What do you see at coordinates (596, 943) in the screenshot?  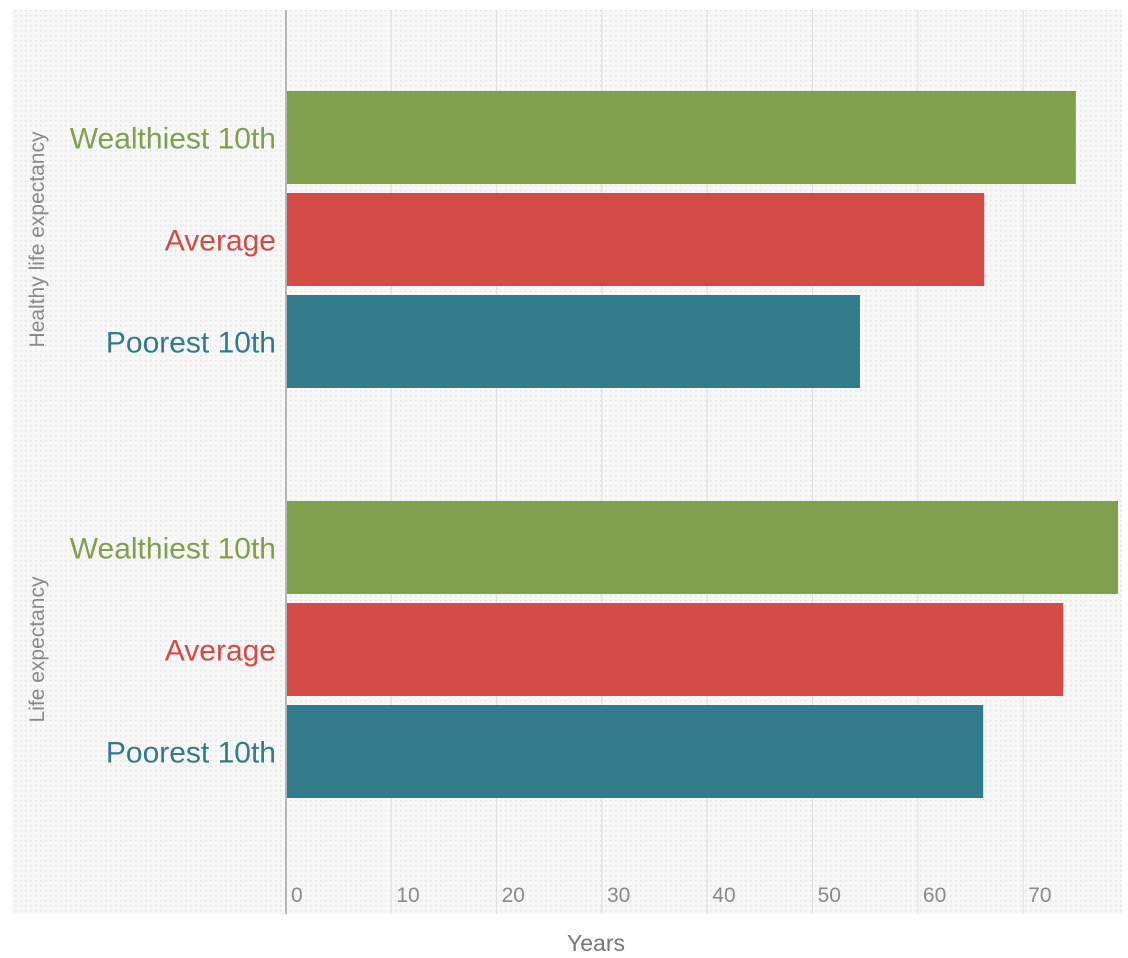 I see `x-axis-title: Years` at bounding box center [596, 943].